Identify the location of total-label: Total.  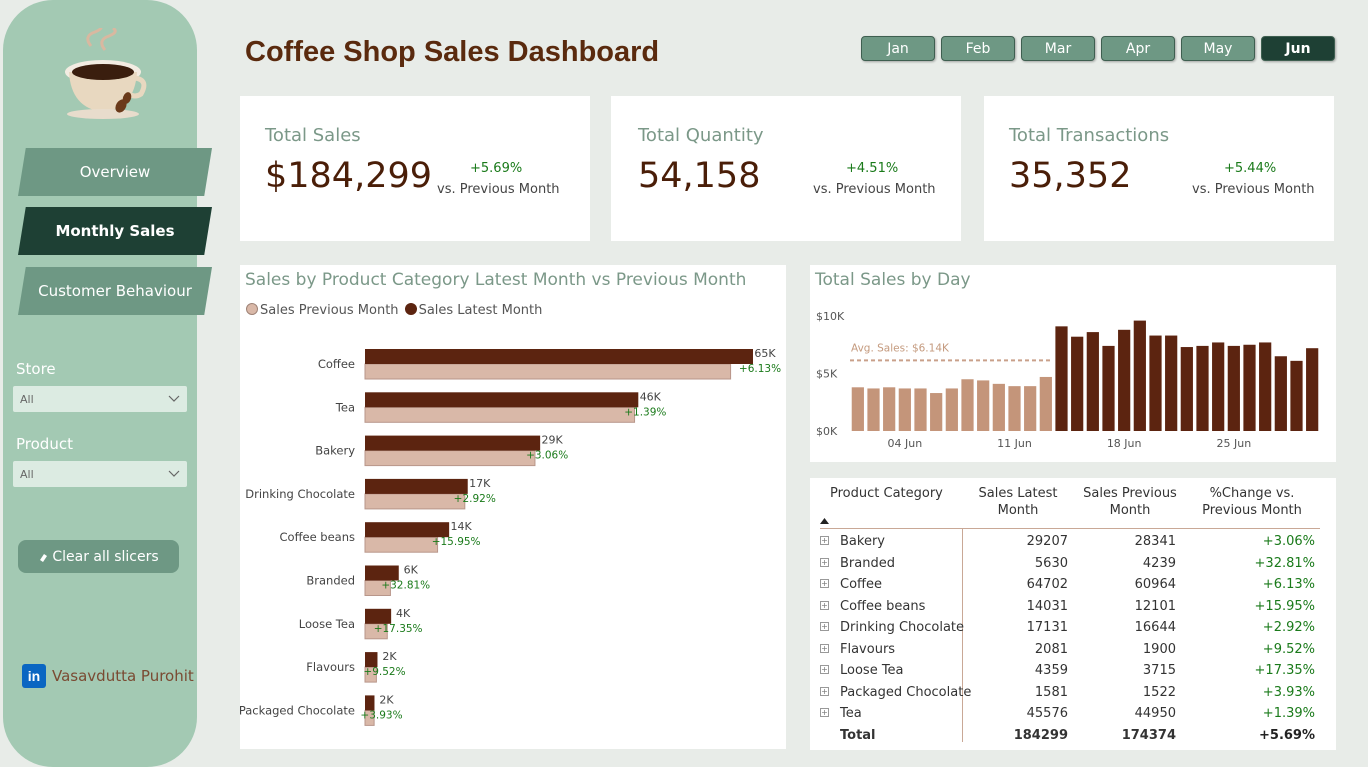
(858, 735).